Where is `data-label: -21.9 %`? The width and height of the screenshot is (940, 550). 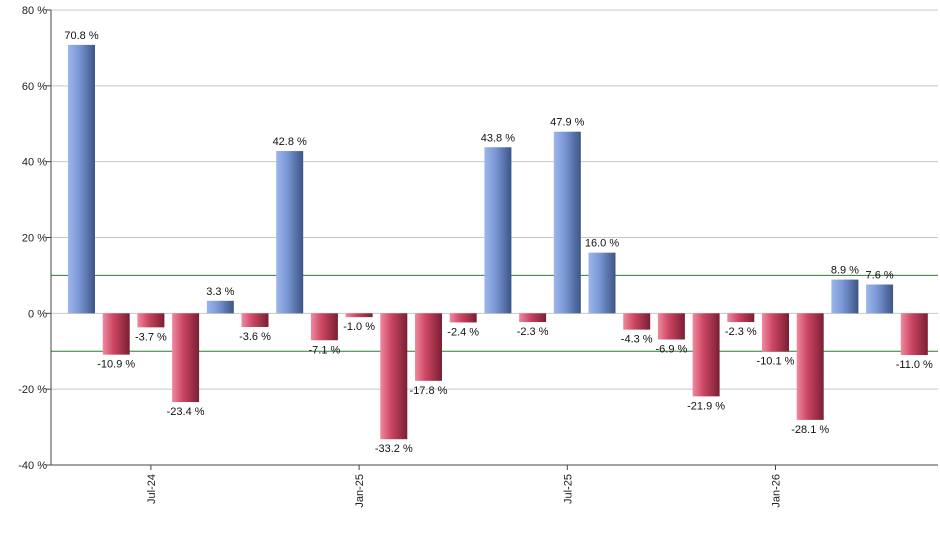
data-label: -21.9 % is located at coordinates (706, 406).